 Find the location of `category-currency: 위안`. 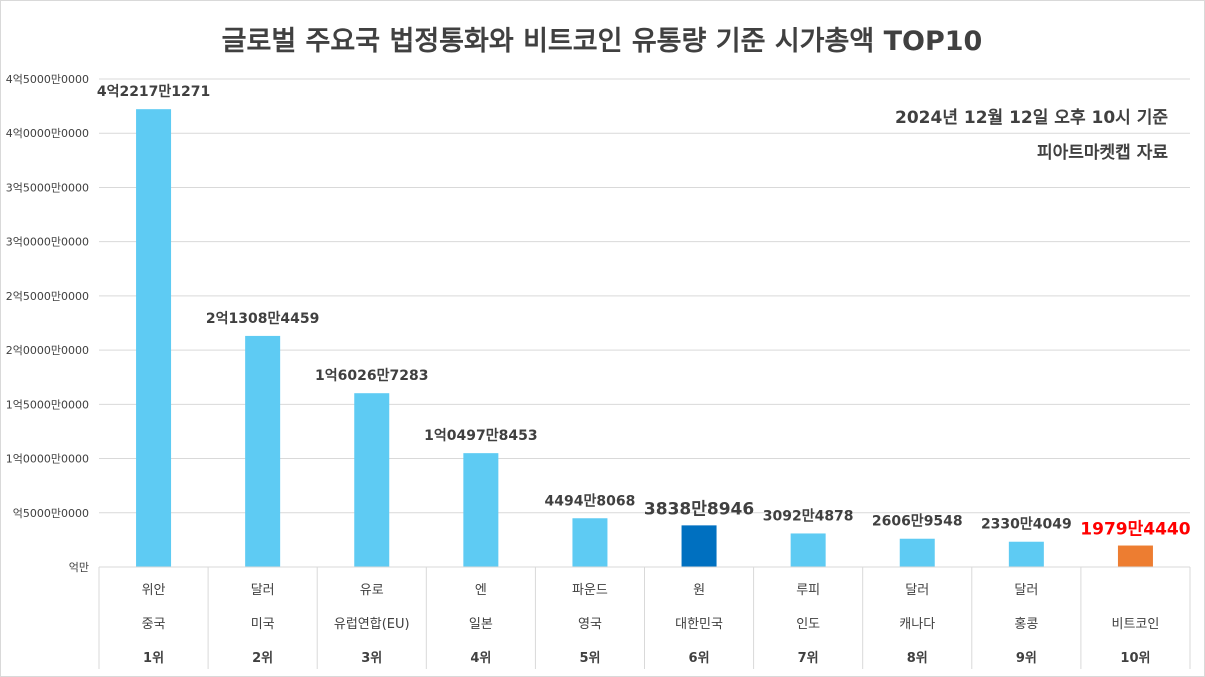

category-currency: 위안 is located at coordinates (154, 590).